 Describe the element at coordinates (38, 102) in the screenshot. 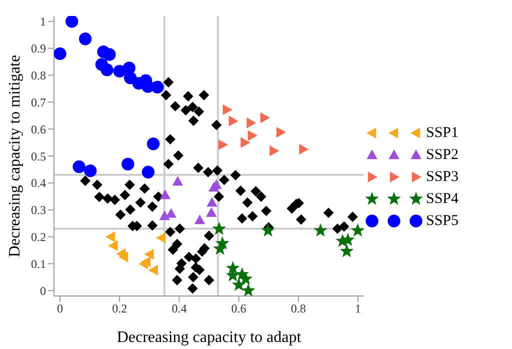

I see `y-tick-label: 0.7` at that location.